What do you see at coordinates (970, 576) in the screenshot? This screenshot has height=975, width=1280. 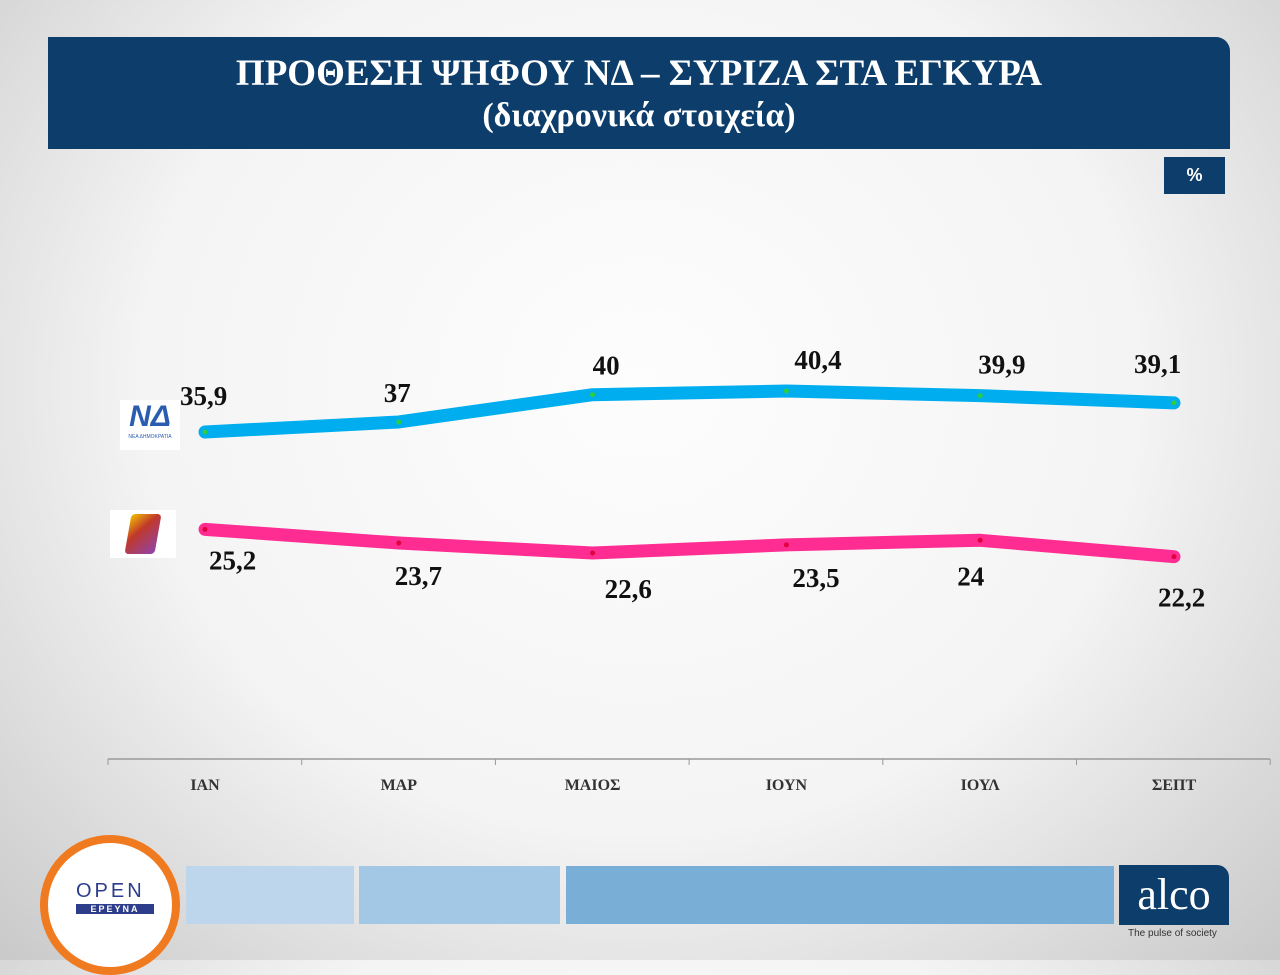 I see `data-label: 24` at bounding box center [970, 576].